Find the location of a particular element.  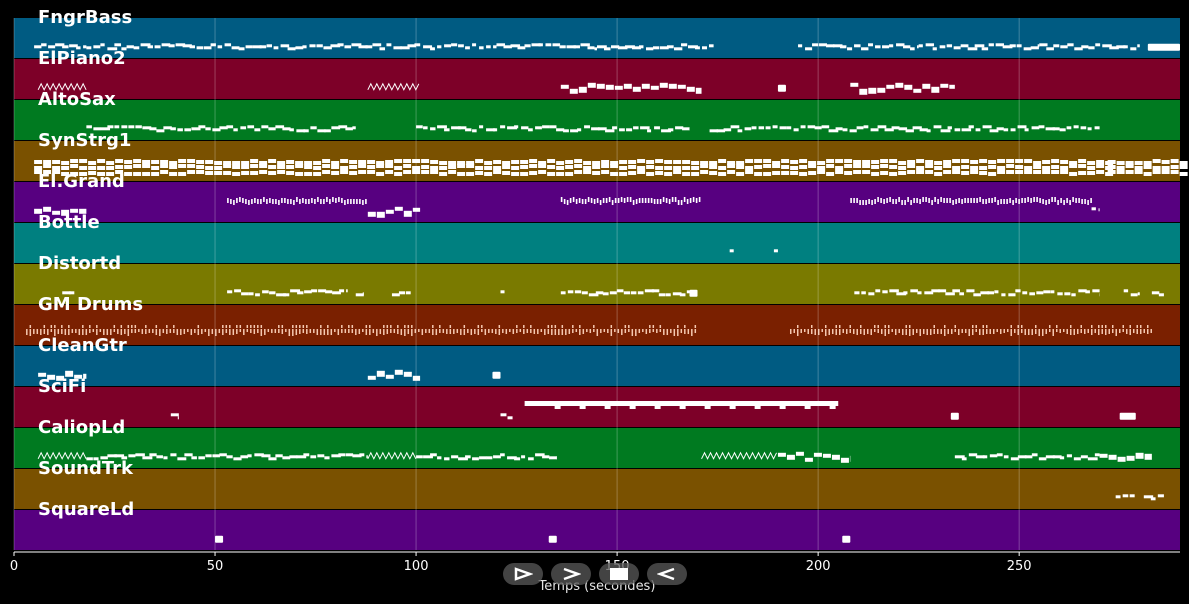

back-button is located at coordinates (667, 574).